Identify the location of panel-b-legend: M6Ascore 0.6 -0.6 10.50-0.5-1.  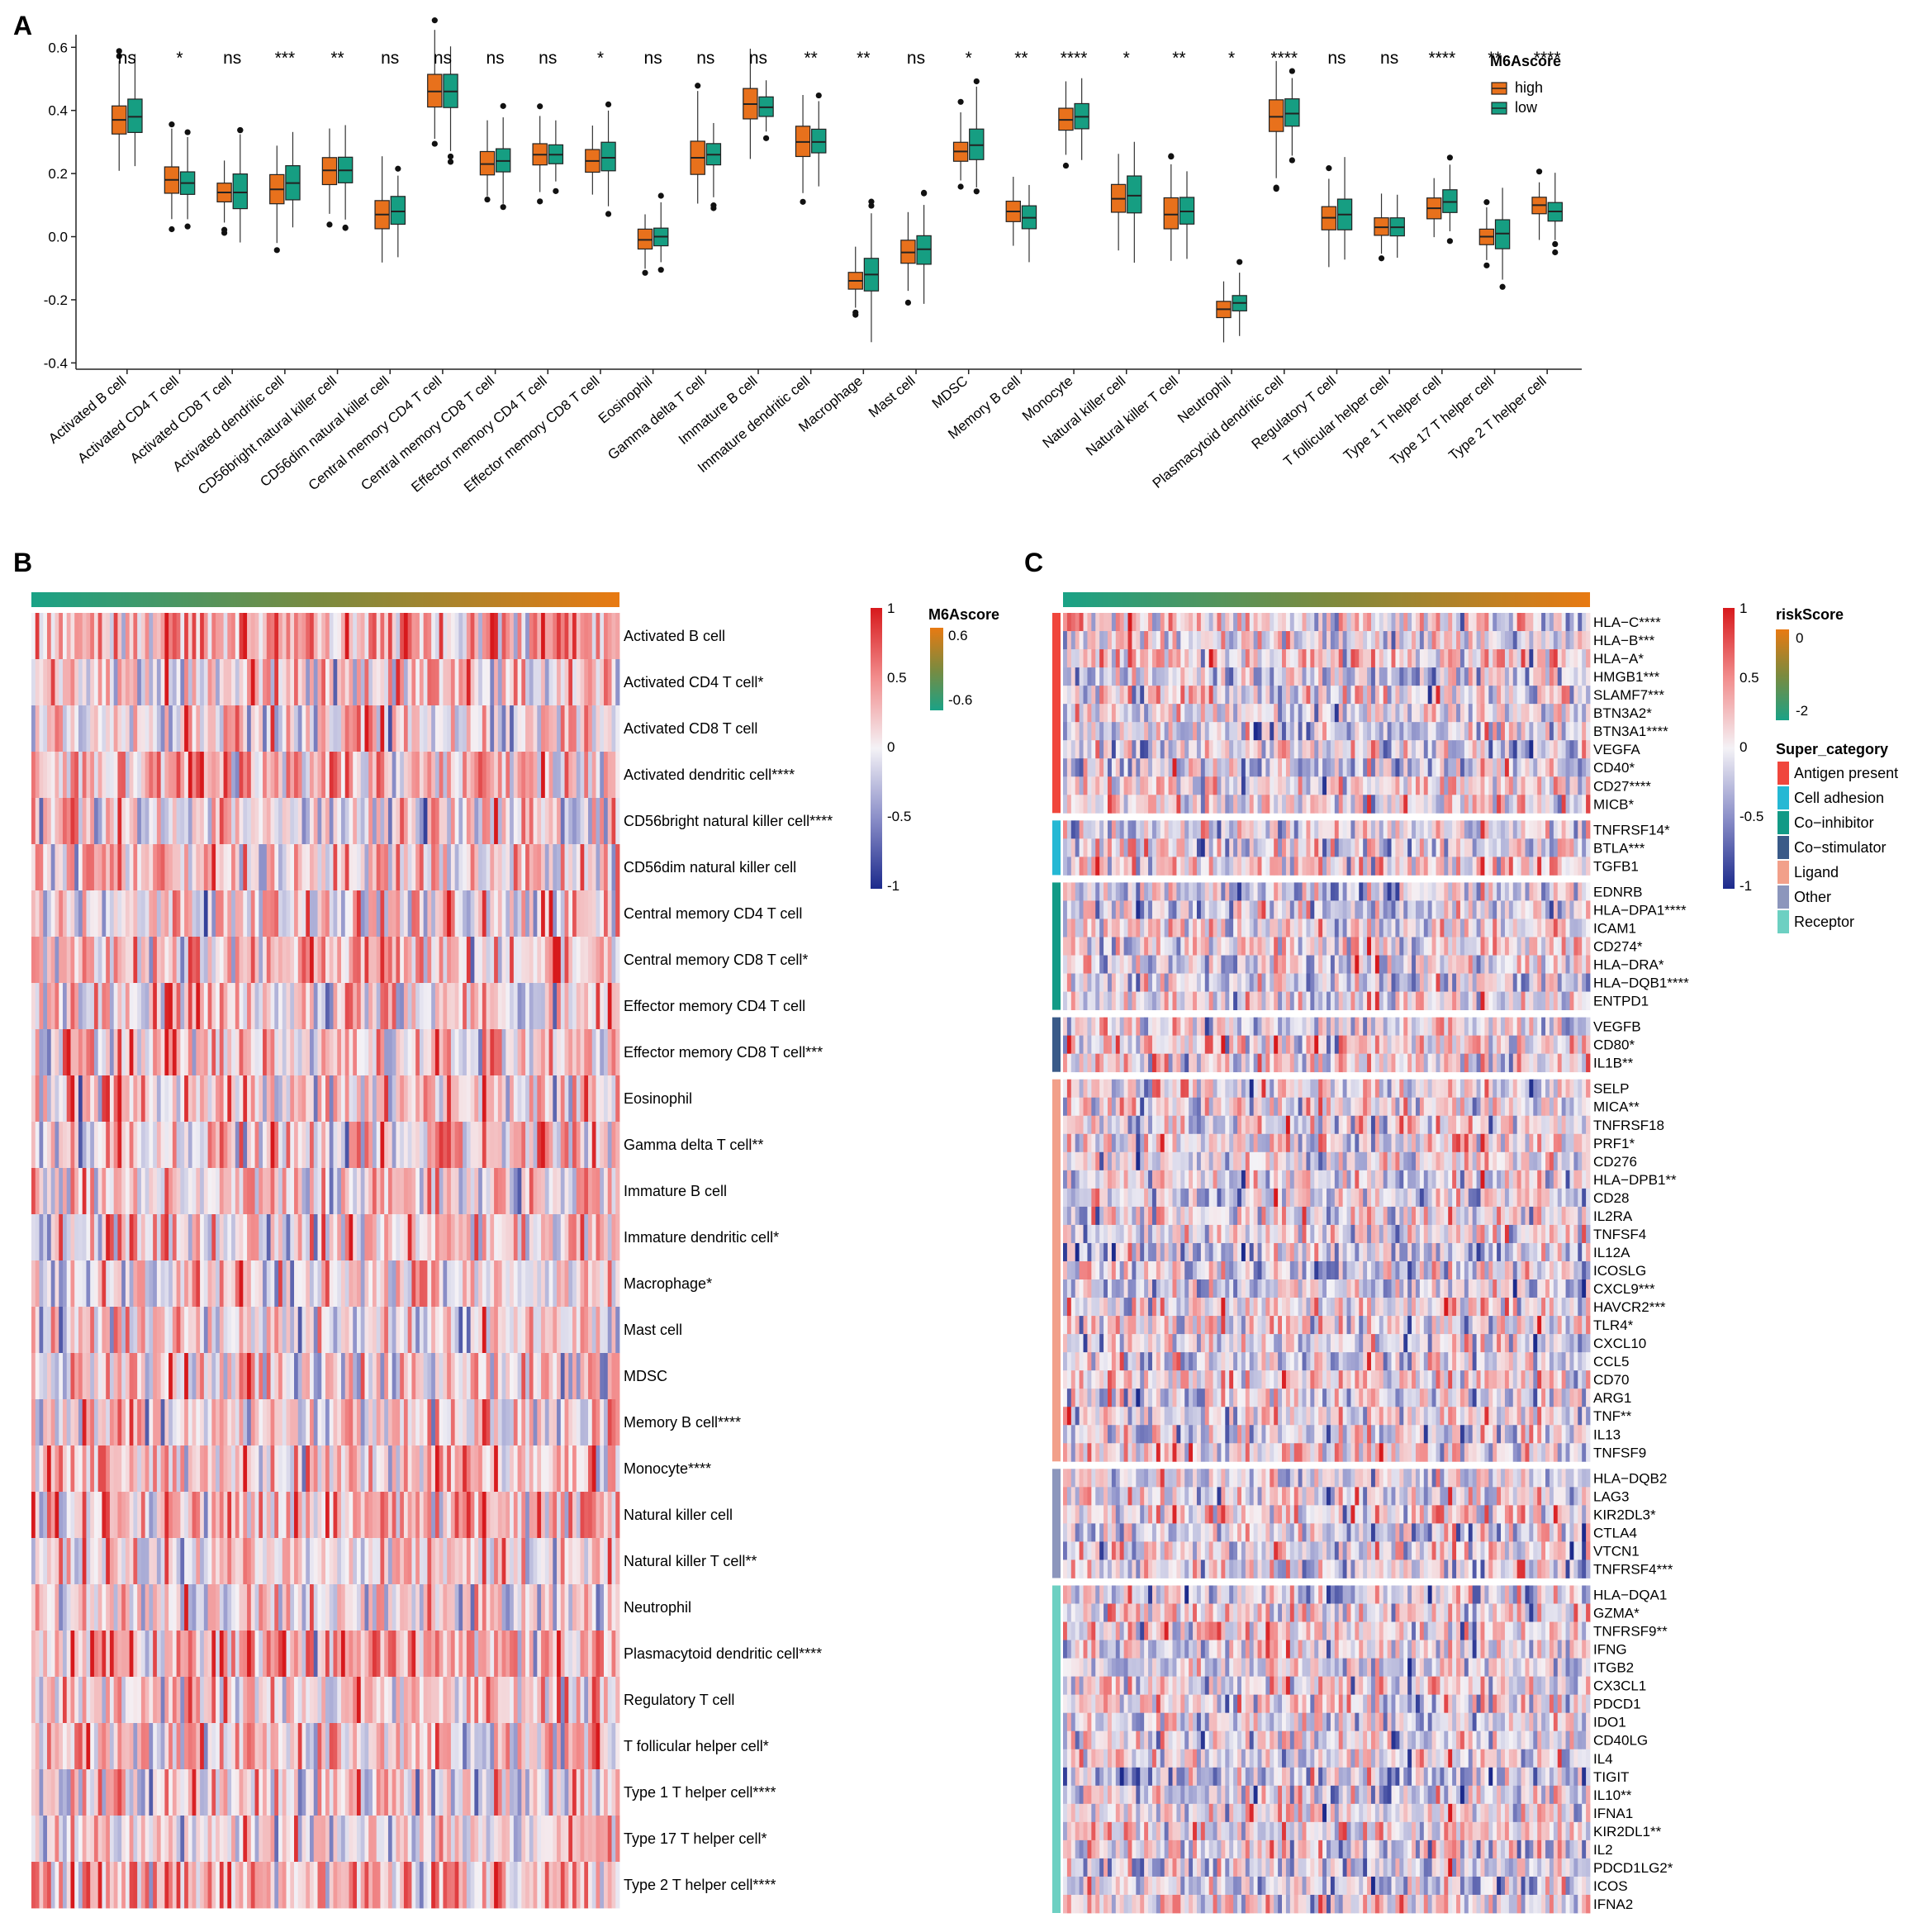
(935, 747).